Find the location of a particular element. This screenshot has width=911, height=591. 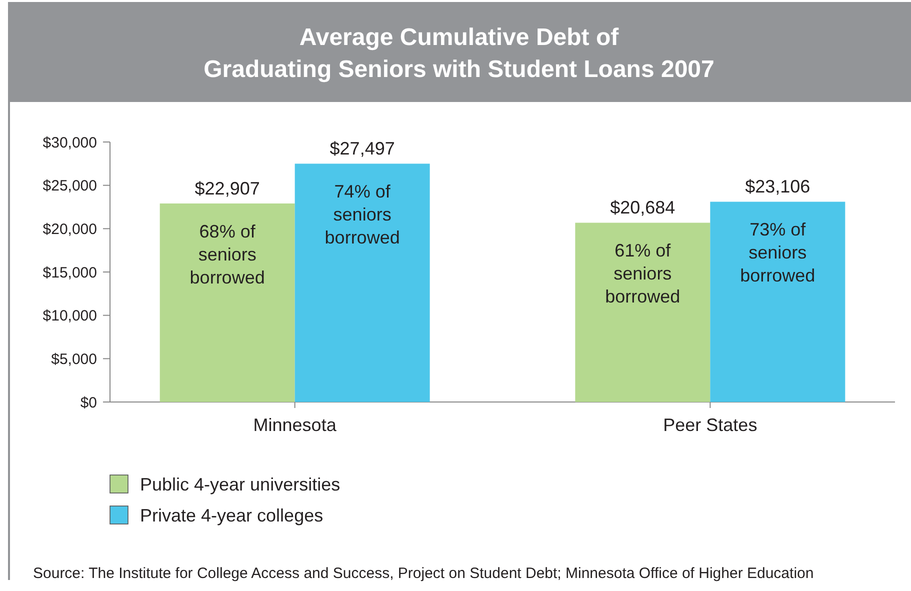

y-tick-label: $25,000 is located at coordinates (69, 186).